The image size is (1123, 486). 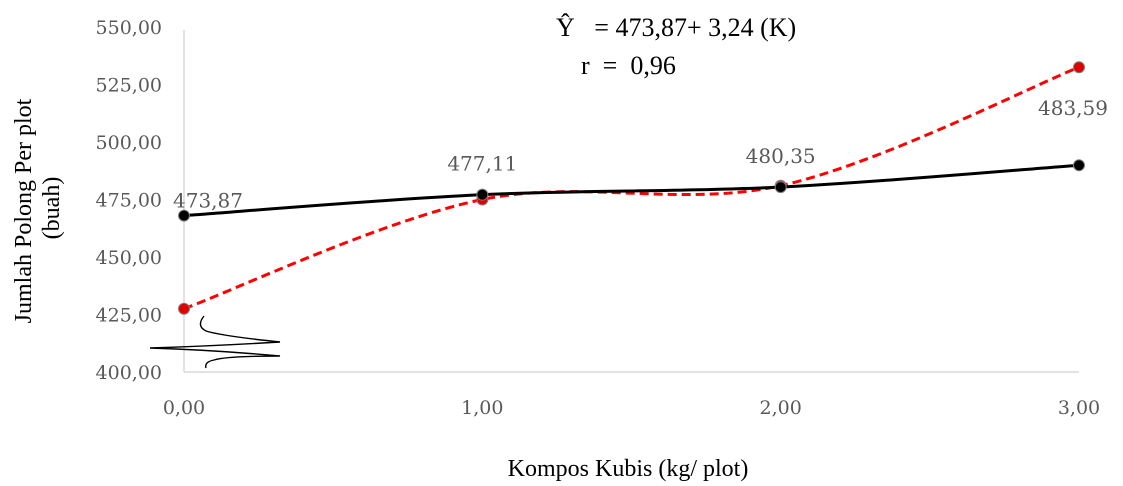 I want to click on x-tick-label: 2,00, so click(x=781, y=408).